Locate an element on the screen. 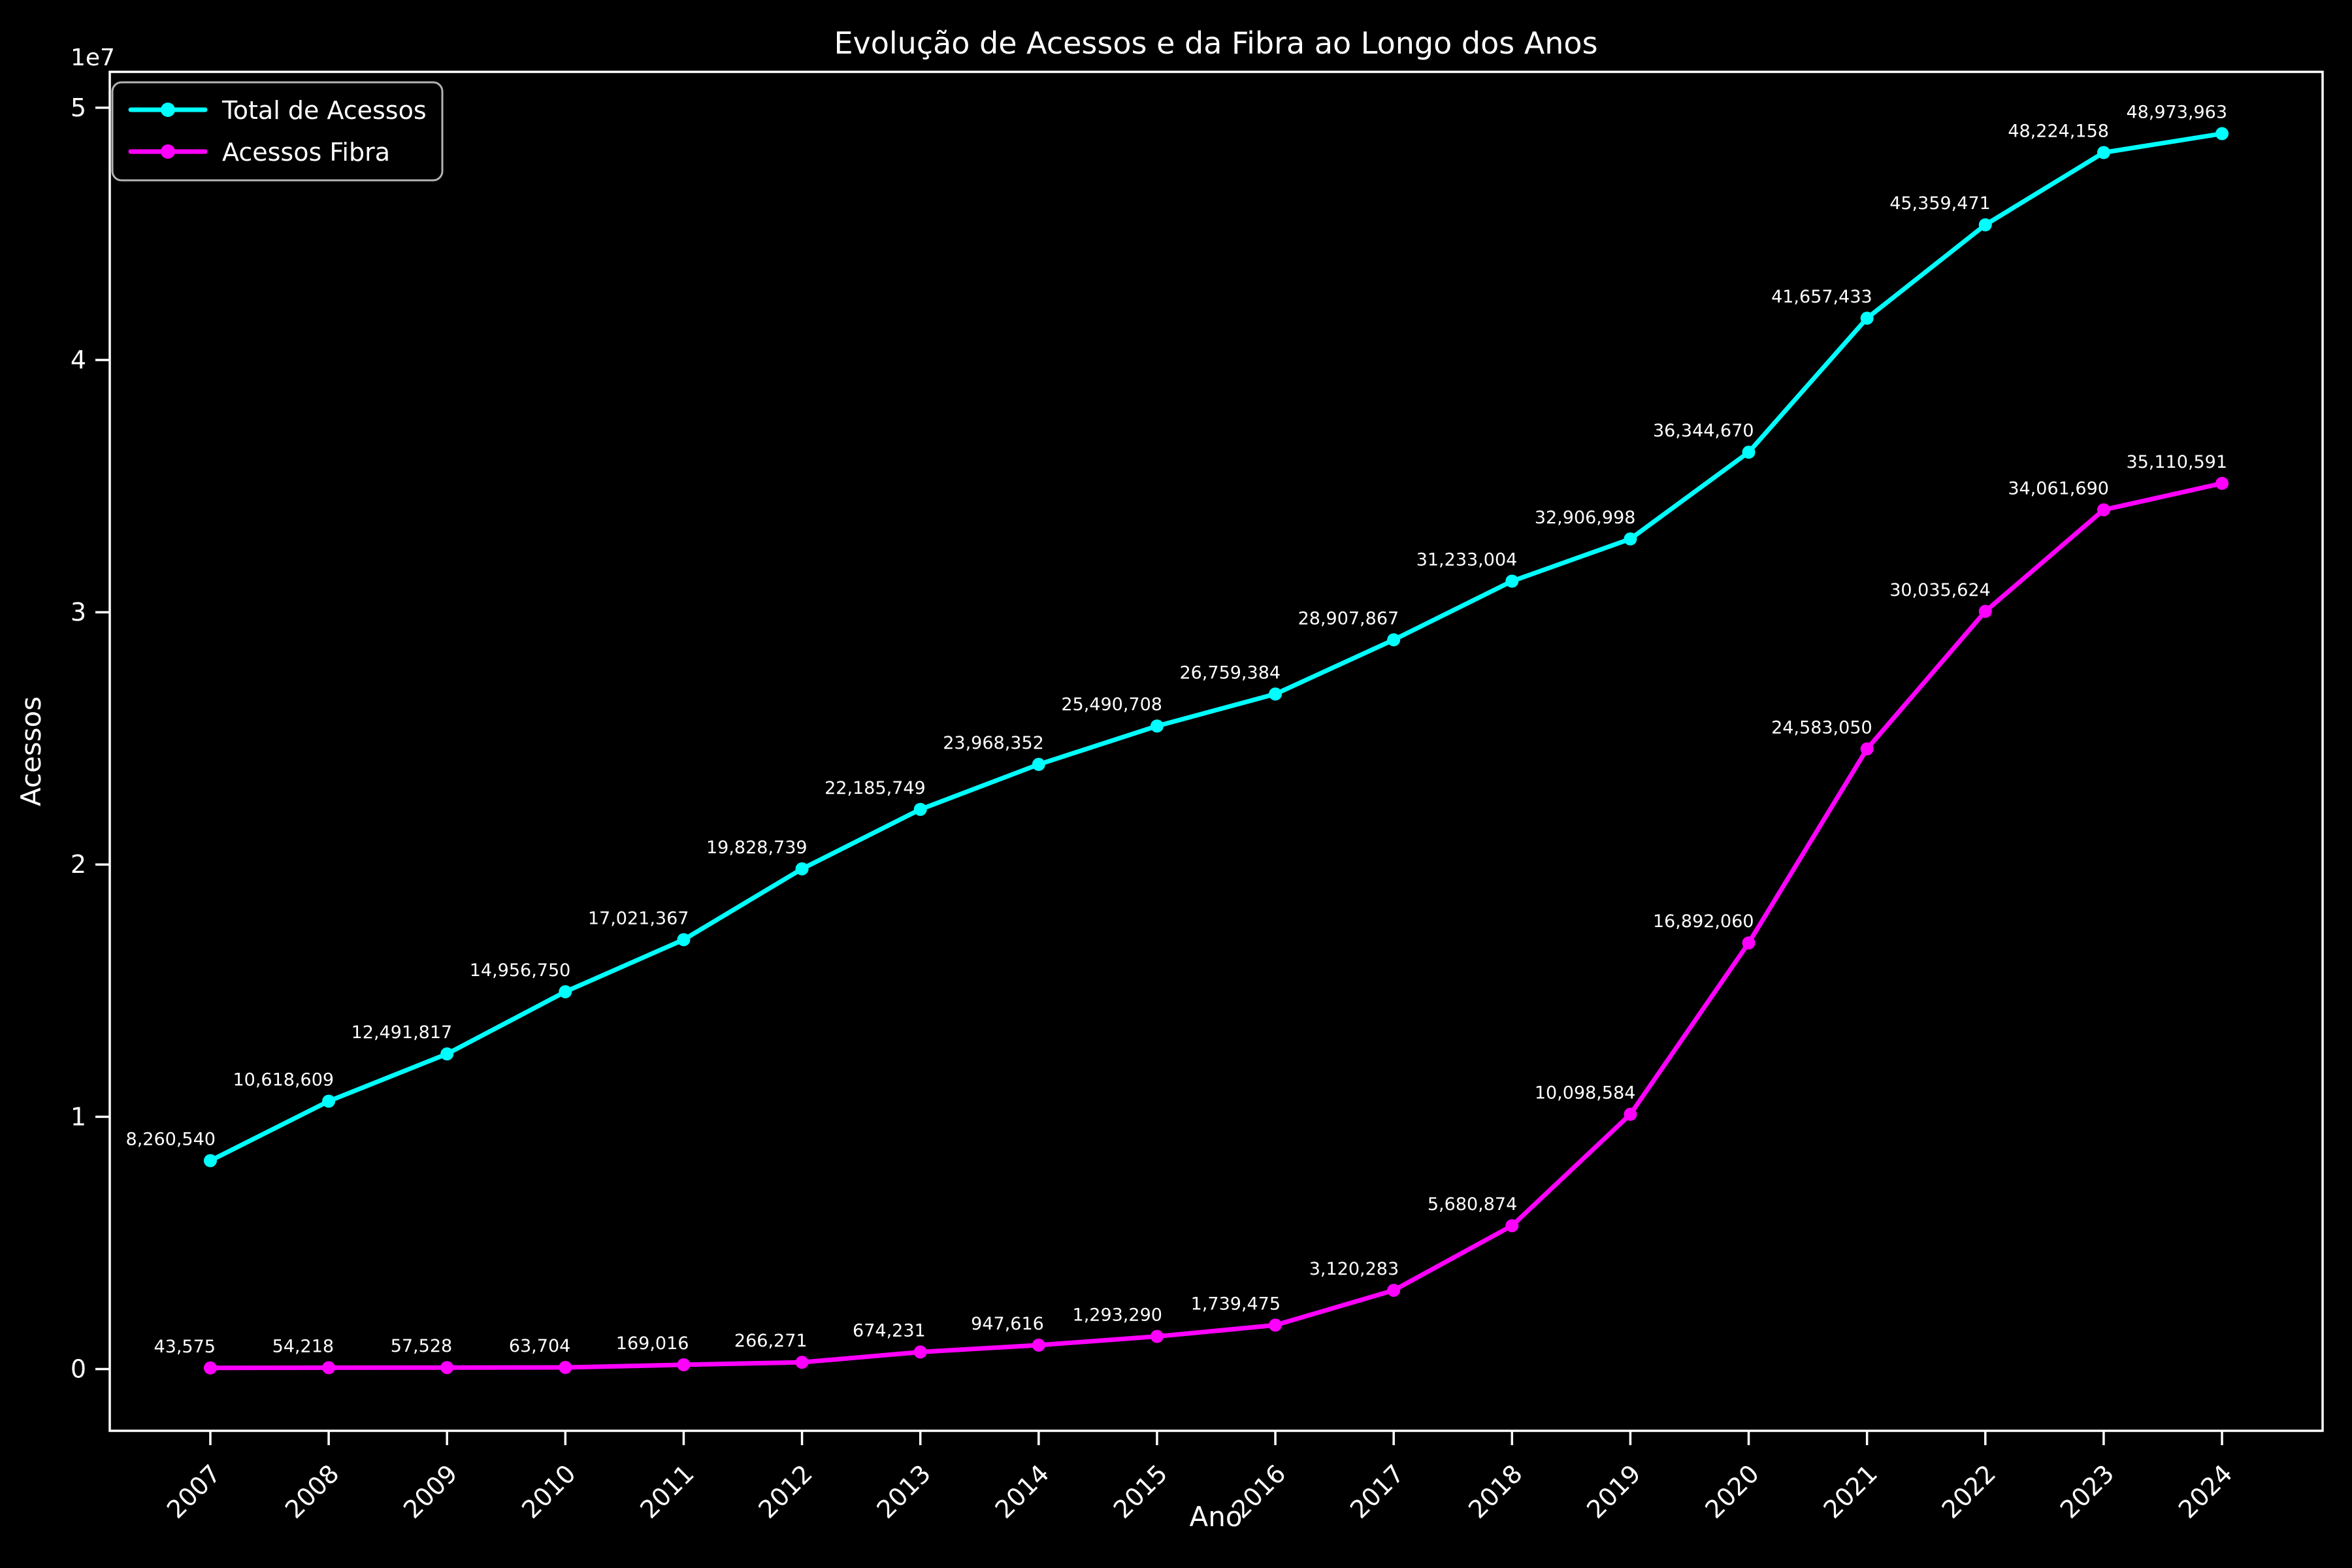 The height and width of the screenshot is (1568, 2352). data-point-label: 31,233,004 is located at coordinates (1467, 560).